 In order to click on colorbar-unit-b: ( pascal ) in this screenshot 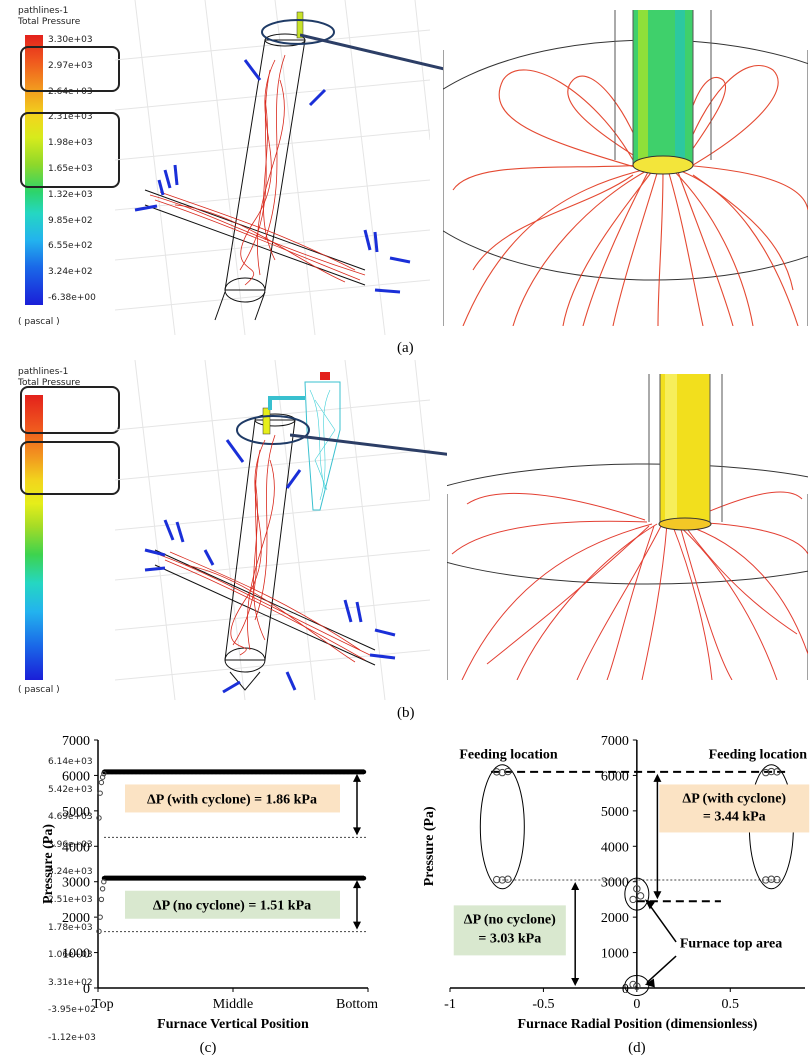, I will do `click(39, 690)`.